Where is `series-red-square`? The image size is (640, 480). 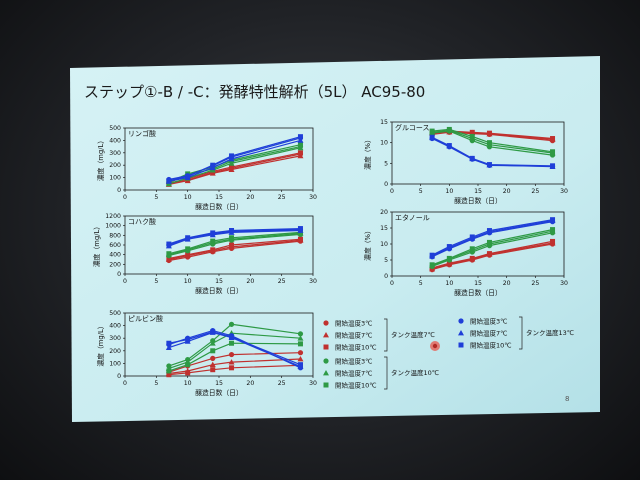
series-red-square is located at coordinates (234, 249).